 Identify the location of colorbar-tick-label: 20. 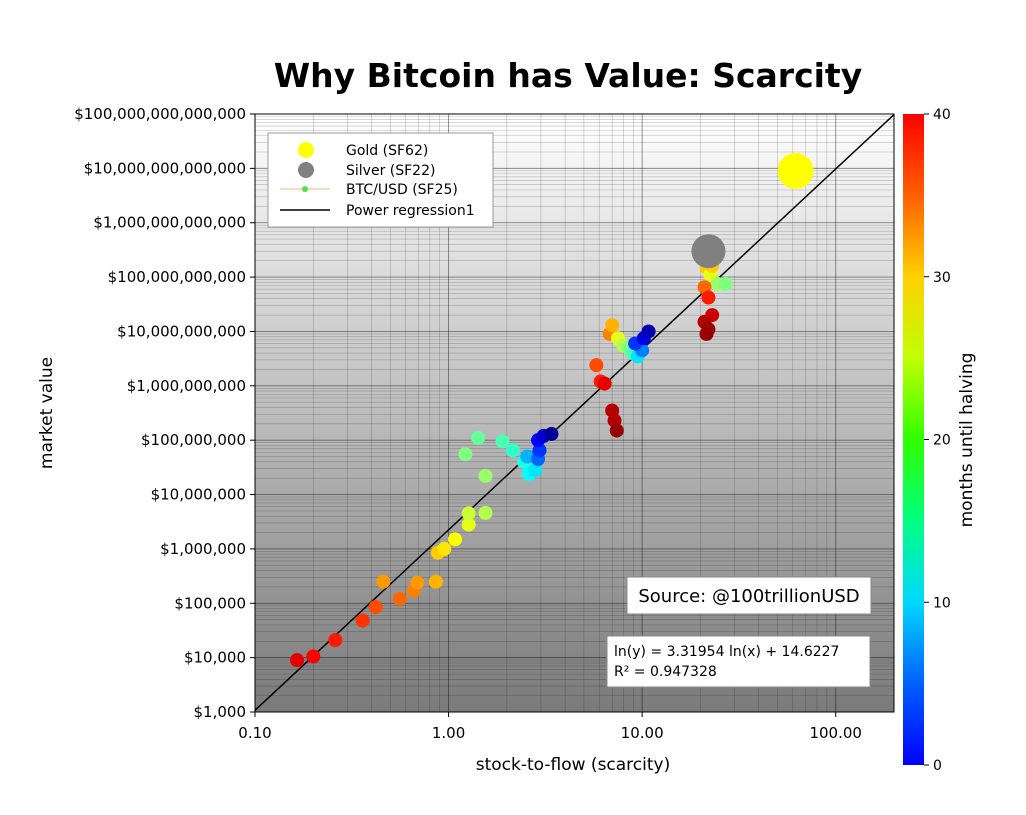
(942, 441).